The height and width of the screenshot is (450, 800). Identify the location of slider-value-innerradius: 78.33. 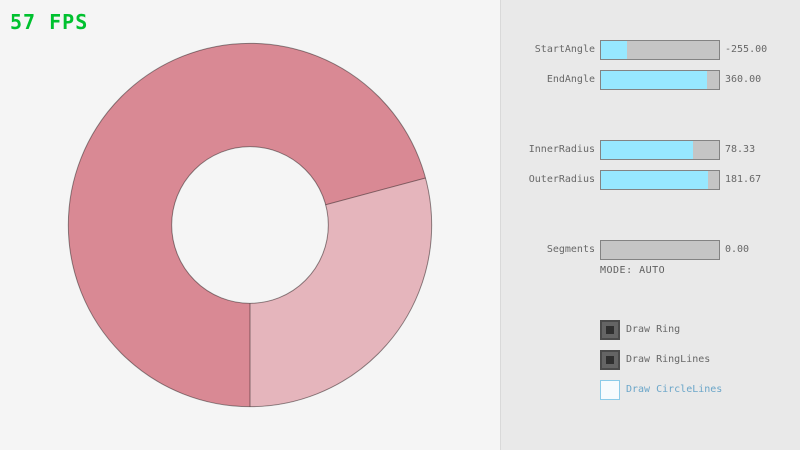
(740, 149).